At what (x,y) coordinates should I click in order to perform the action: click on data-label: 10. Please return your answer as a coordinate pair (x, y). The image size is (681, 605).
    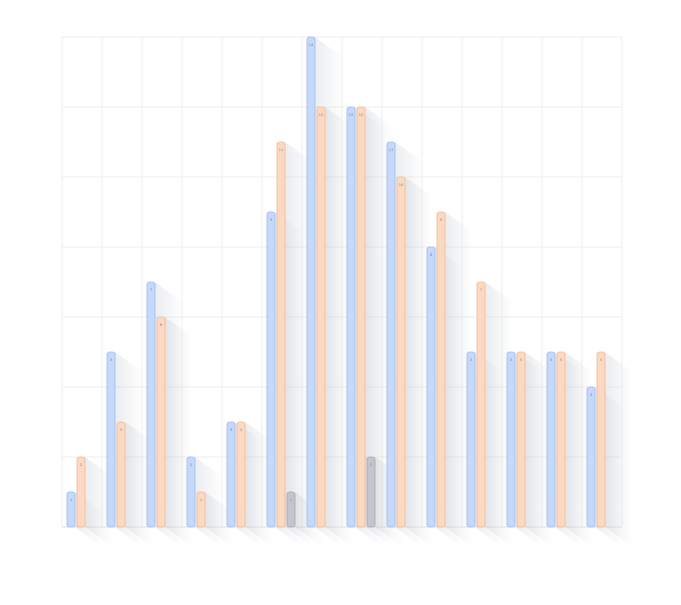
    Looking at the image, I should click on (401, 185).